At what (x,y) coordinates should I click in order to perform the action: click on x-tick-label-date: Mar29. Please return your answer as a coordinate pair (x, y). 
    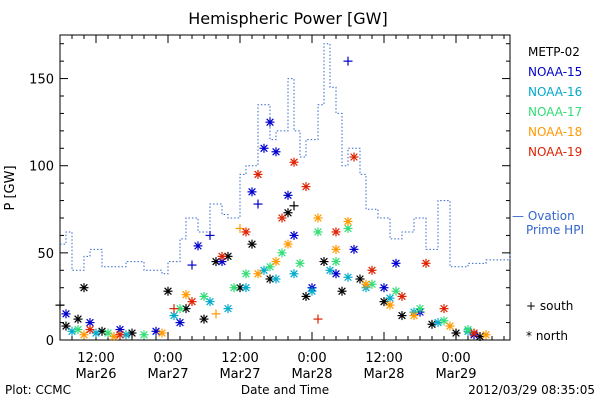
    Looking at the image, I should click on (455, 374).